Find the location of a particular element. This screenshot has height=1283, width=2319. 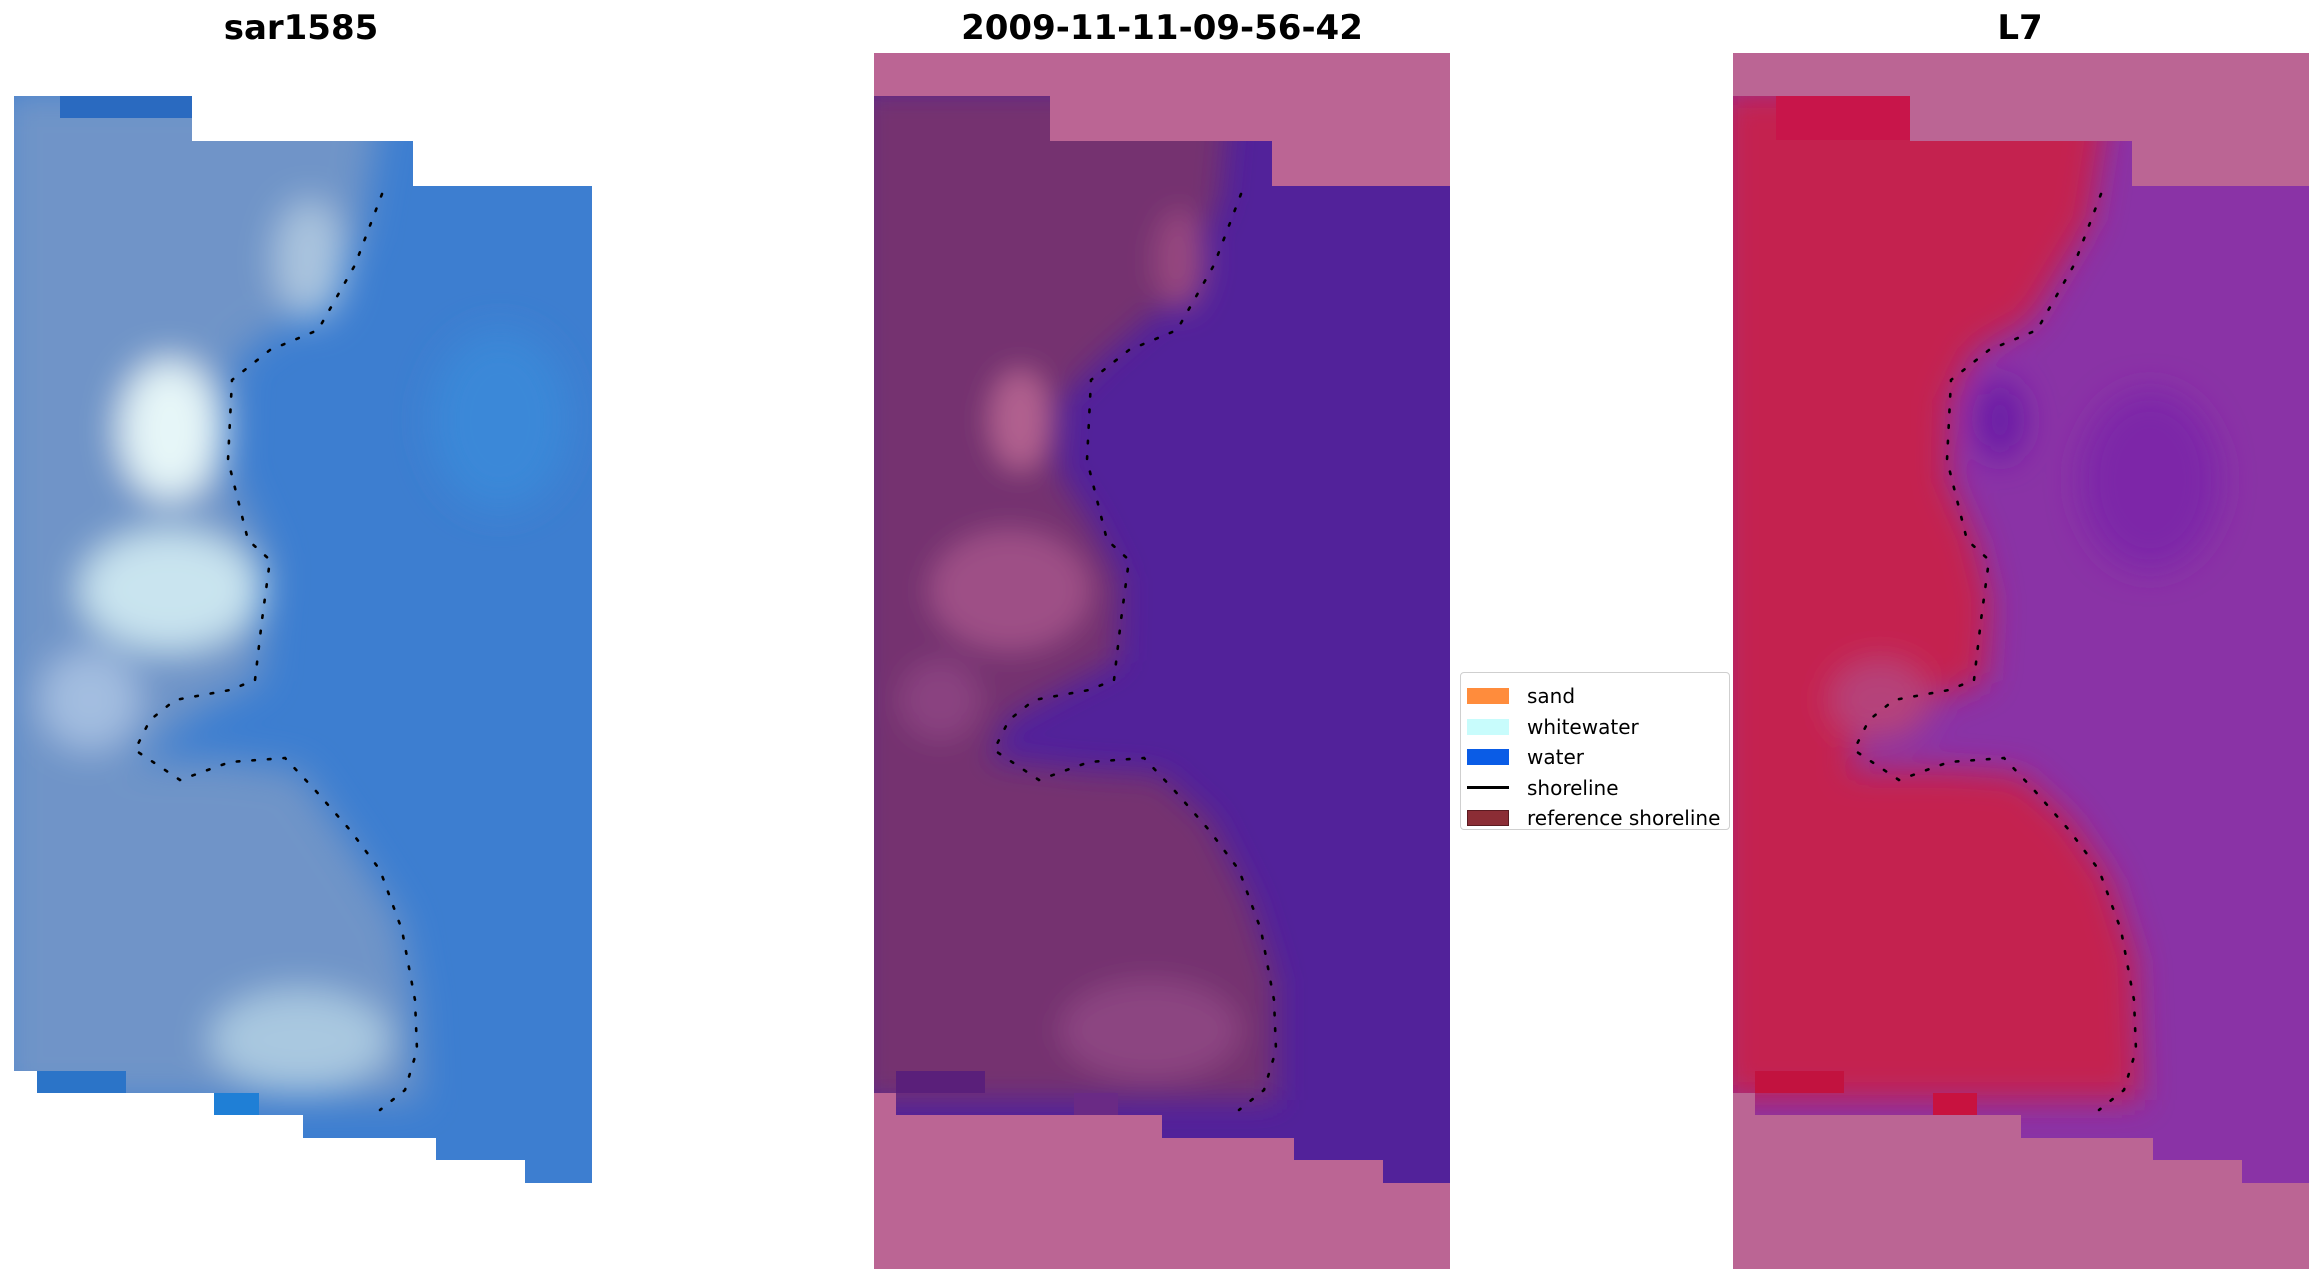

legend-item-reference-shoreline: reference shoreline is located at coordinates (1595, 818).